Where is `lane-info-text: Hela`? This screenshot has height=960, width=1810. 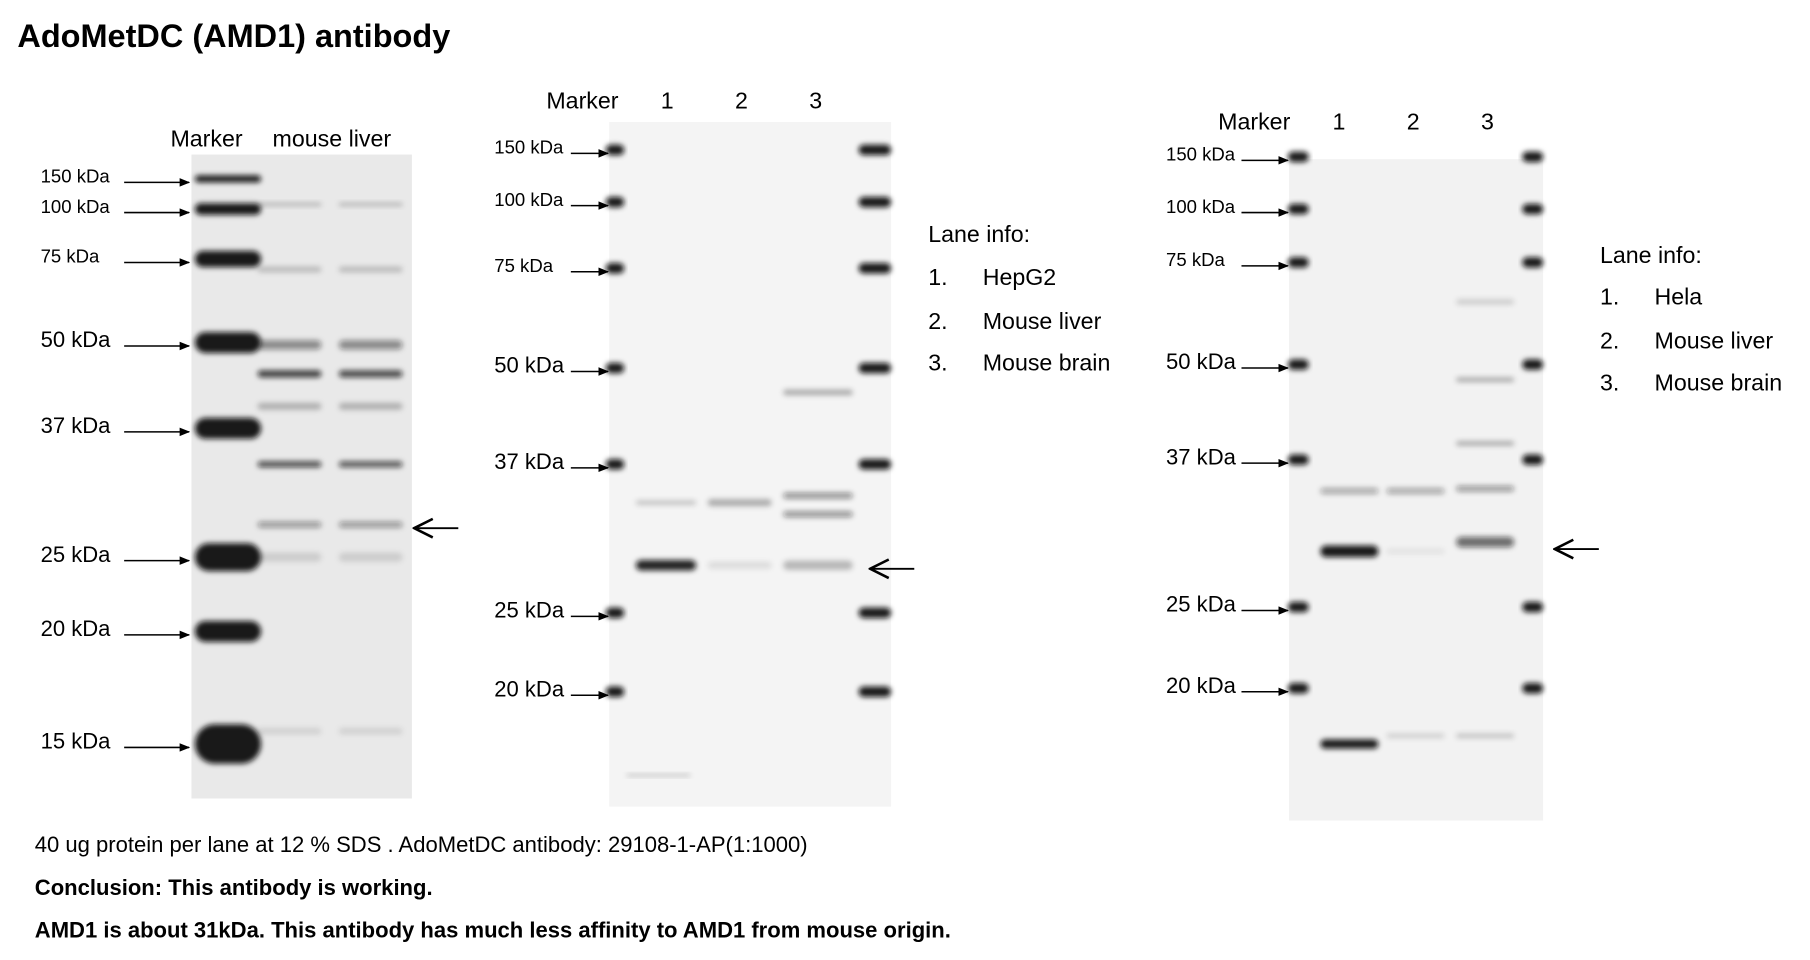 lane-info-text: Hela is located at coordinates (1679, 297).